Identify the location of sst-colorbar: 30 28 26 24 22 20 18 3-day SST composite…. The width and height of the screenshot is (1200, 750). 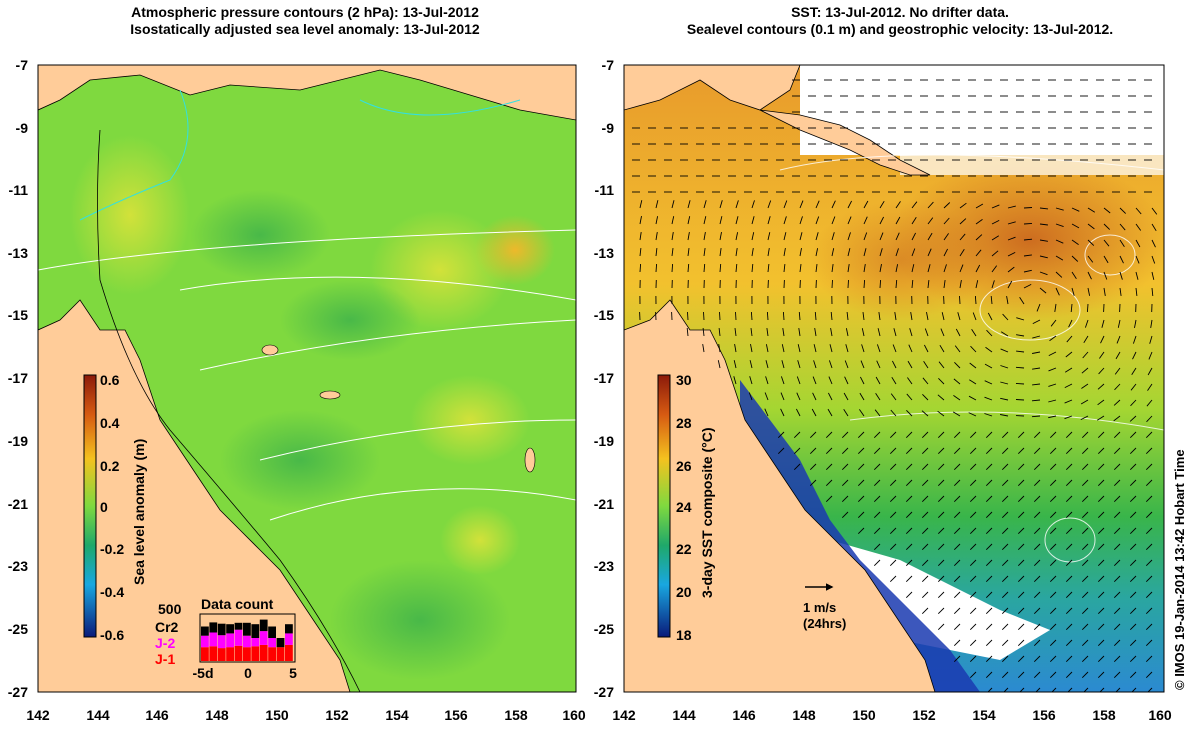
(686, 507).